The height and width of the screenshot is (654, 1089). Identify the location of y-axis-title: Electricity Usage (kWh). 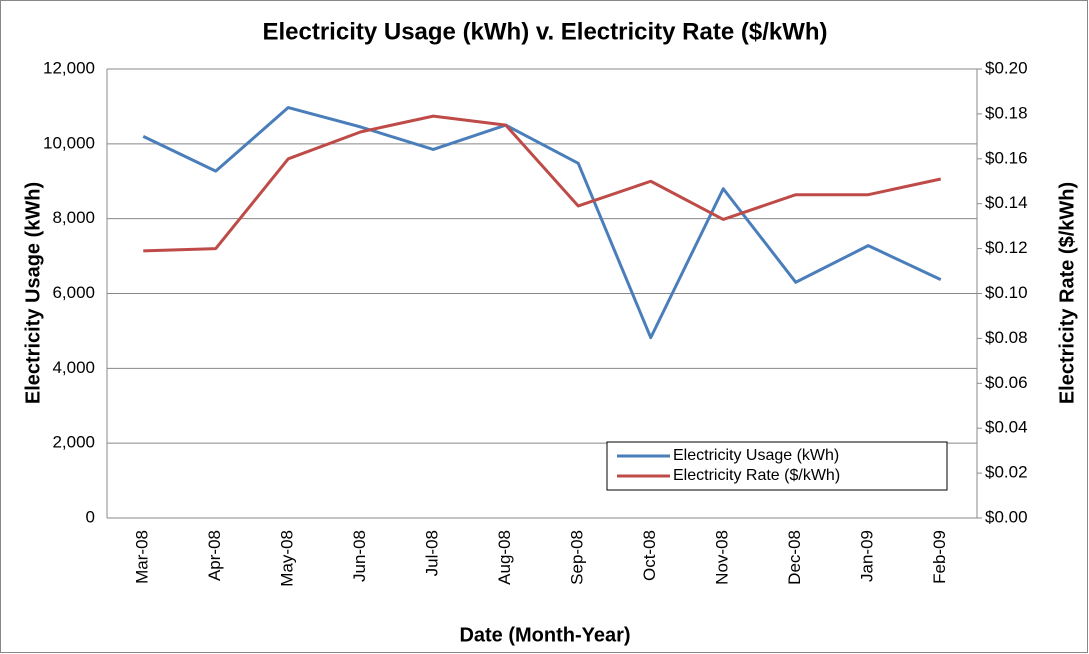
(33, 293).